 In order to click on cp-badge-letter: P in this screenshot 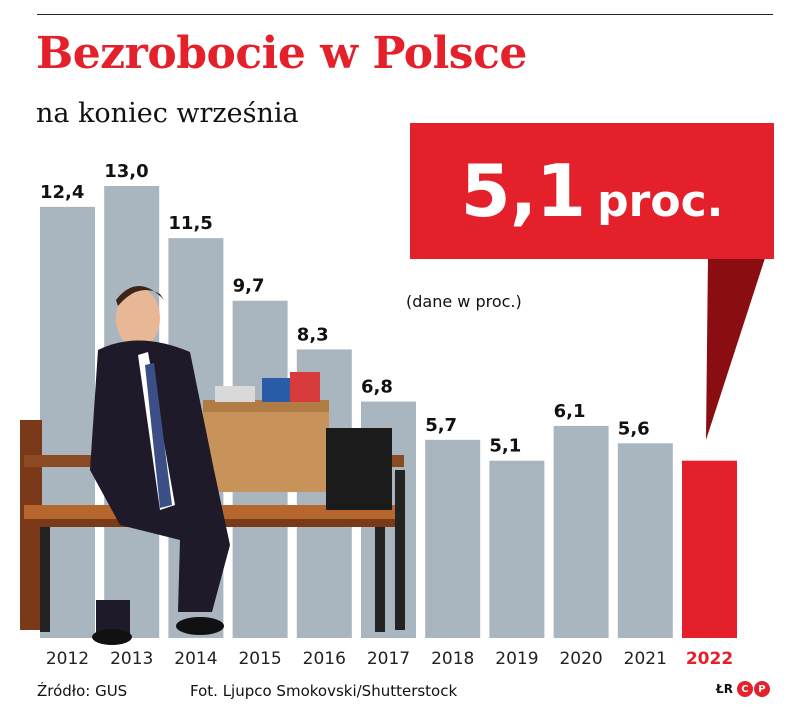, I will do `click(761, 689)`.